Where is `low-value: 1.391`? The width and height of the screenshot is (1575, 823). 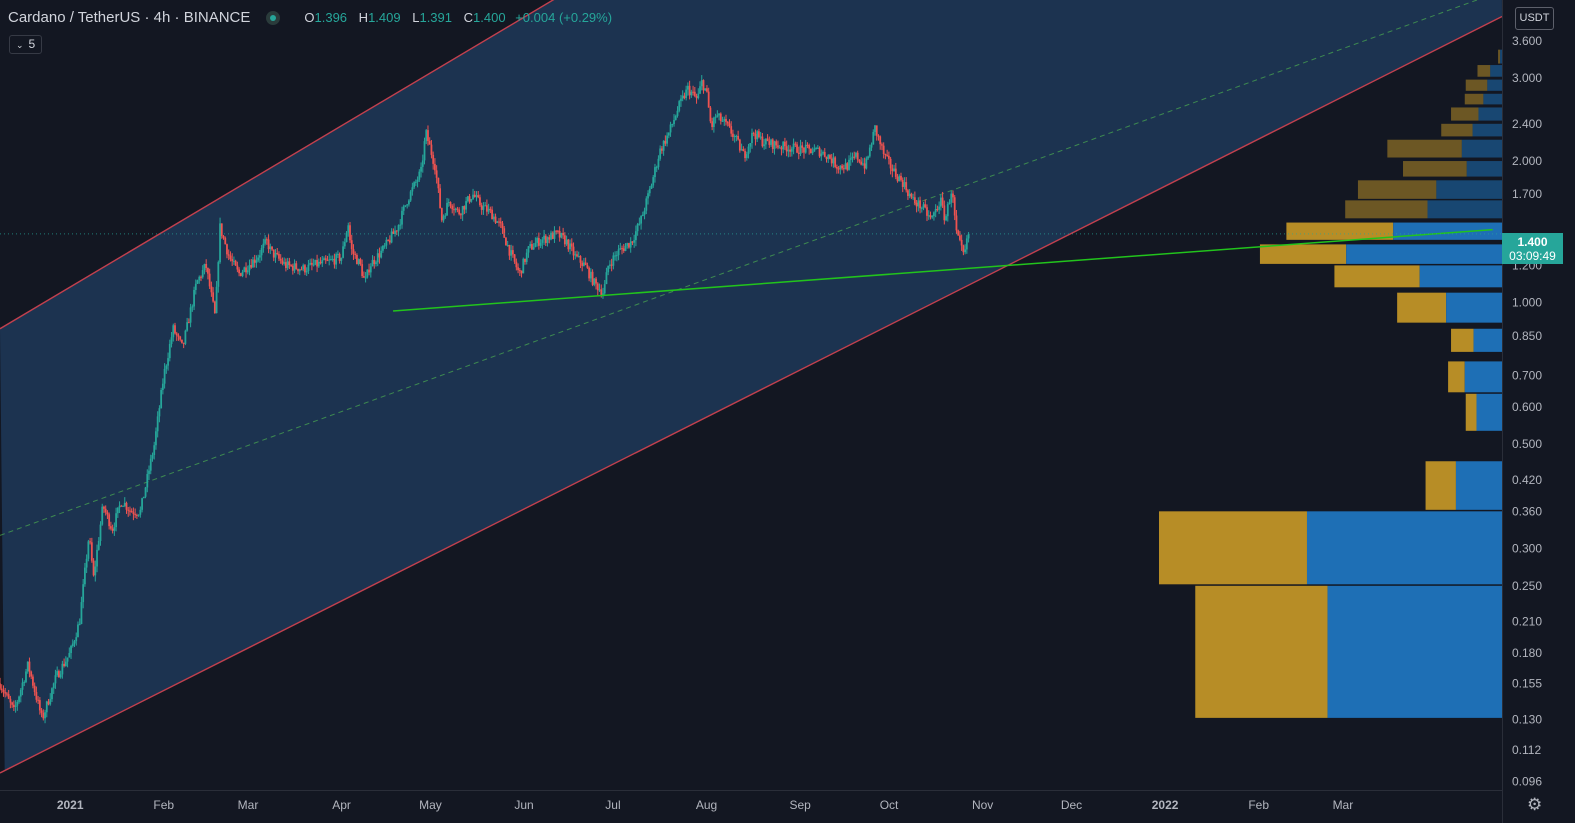 low-value: 1.391 is located at coordinates (436, 17).